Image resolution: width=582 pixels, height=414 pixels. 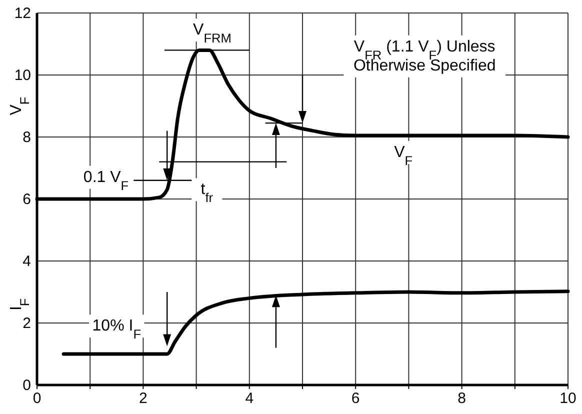 What do you see at coordinates (26, 137) in the screenshot?
I see `y-tick-label: 8` at bounding box center [26, 137].